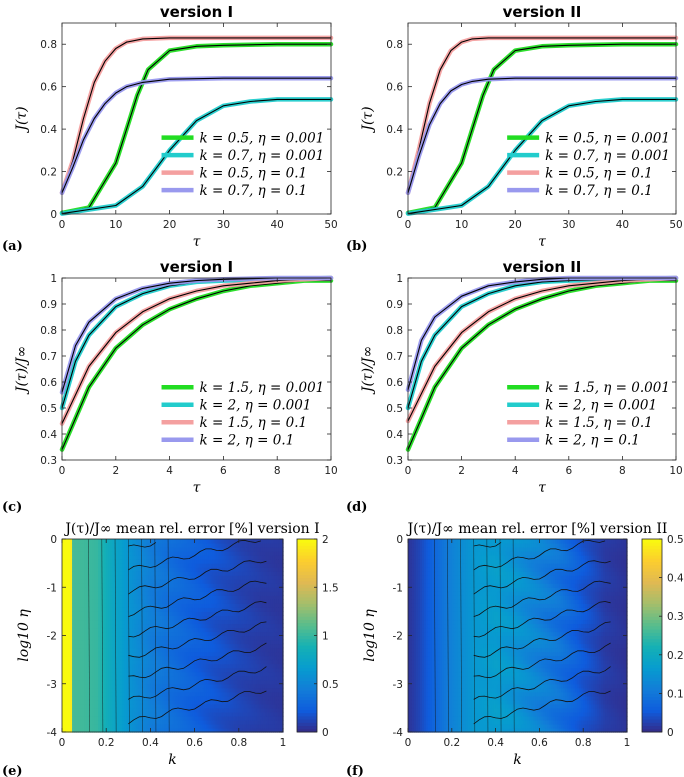 The width and height of the screenshot is (684, 777). What do you see at coordinates (254, 191) in the screenshot?
I see `legend-entry: k = 0.7, η = 0.1` at bounding box center [254, 191].